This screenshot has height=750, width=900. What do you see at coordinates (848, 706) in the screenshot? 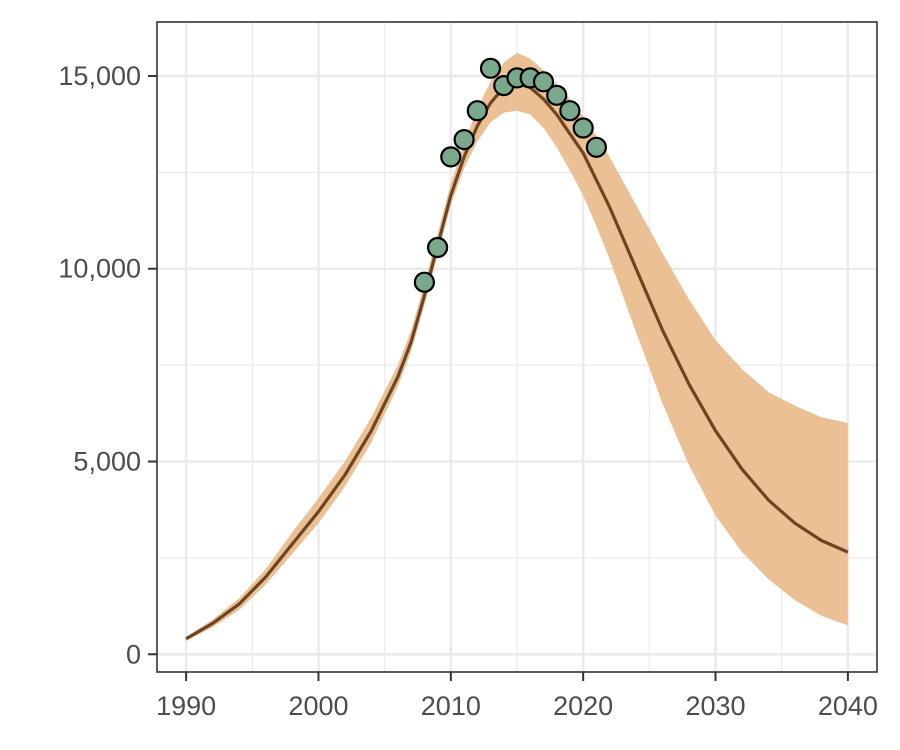
I see `x-tick-label: 2040` at bounding box center [848, 706].